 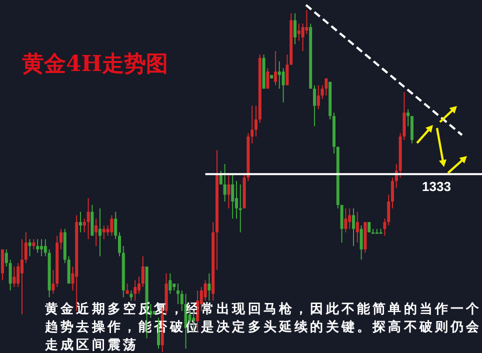 What do you see at coordinates (436, 186) in the screenshot?
I see `text: 1333` at bounding box center [436, 186].